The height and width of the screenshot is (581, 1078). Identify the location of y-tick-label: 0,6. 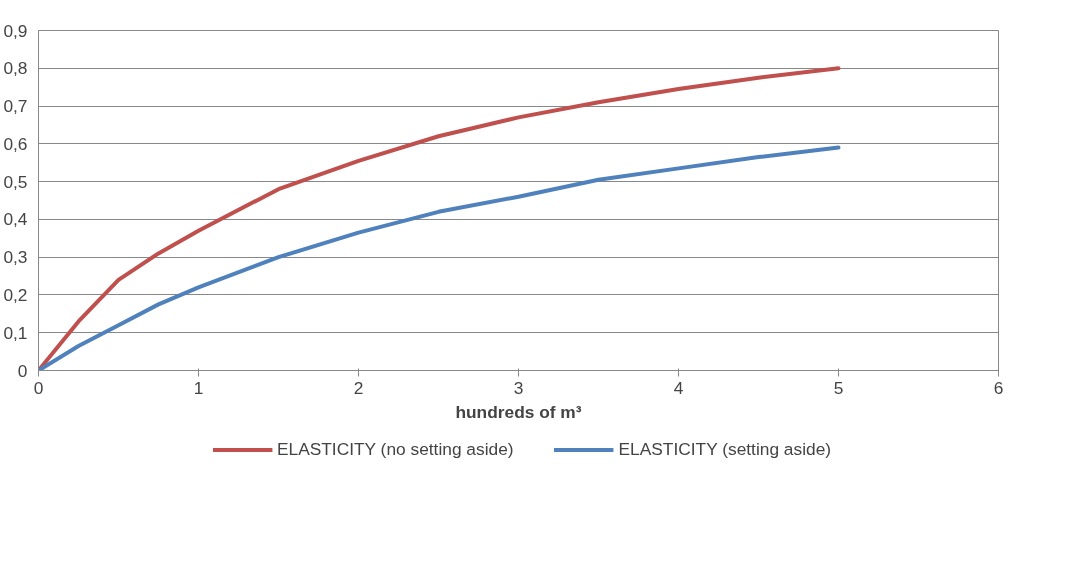
(15, 143).